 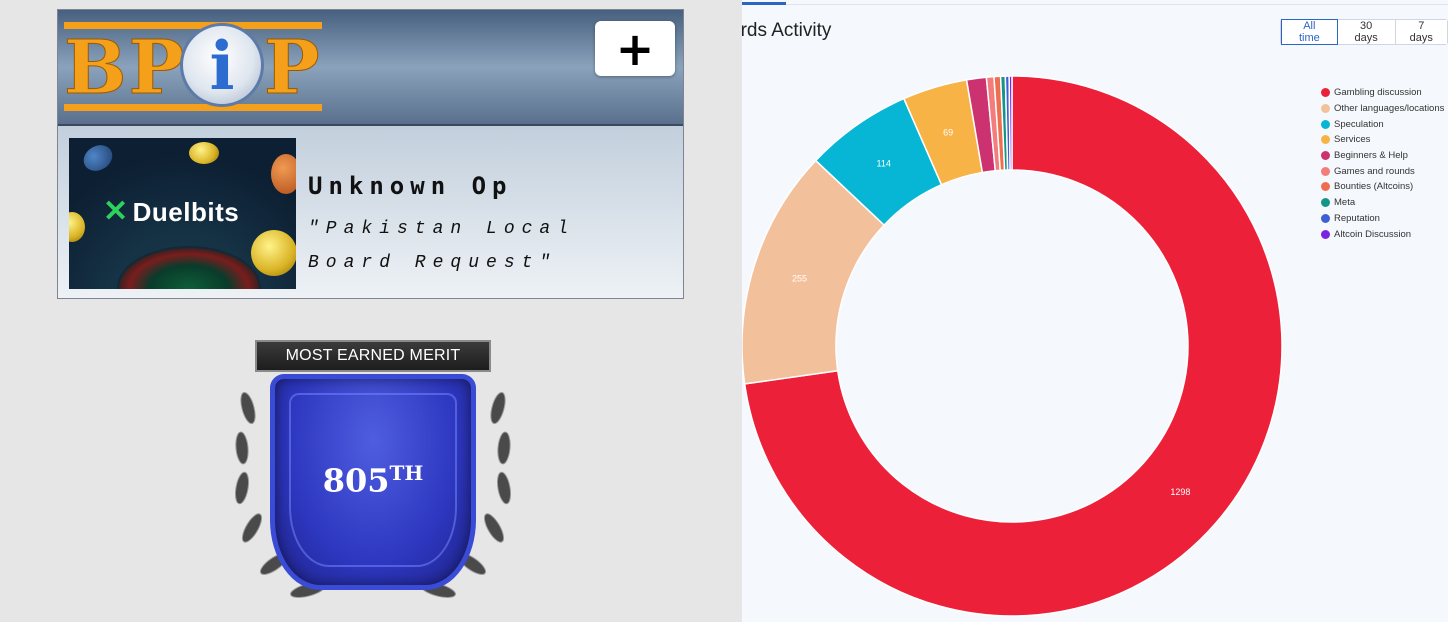 What do you see at coordinates (1357, 218) in the screenshot?
I see `legend-label: Reputation` at bounding box center [1357, 218].